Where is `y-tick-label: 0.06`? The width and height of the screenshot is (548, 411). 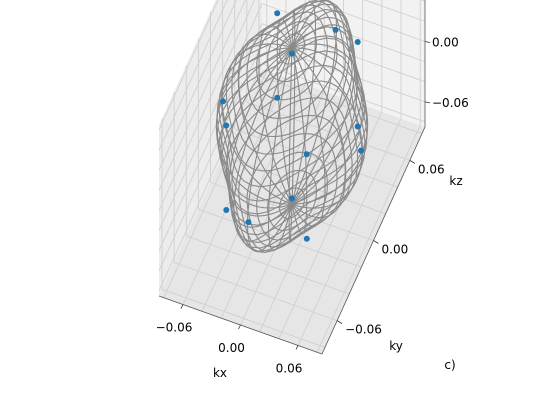 y-tick-label: 0.06 is located at coordinates (431, 169).